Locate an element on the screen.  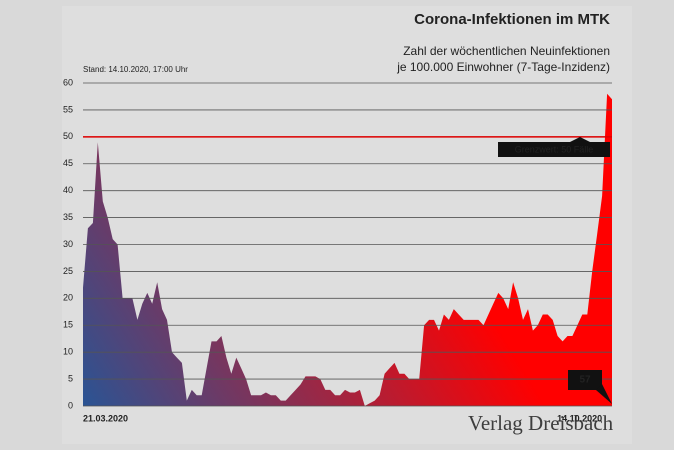
value-label-box is located at coordinates (585, 380).